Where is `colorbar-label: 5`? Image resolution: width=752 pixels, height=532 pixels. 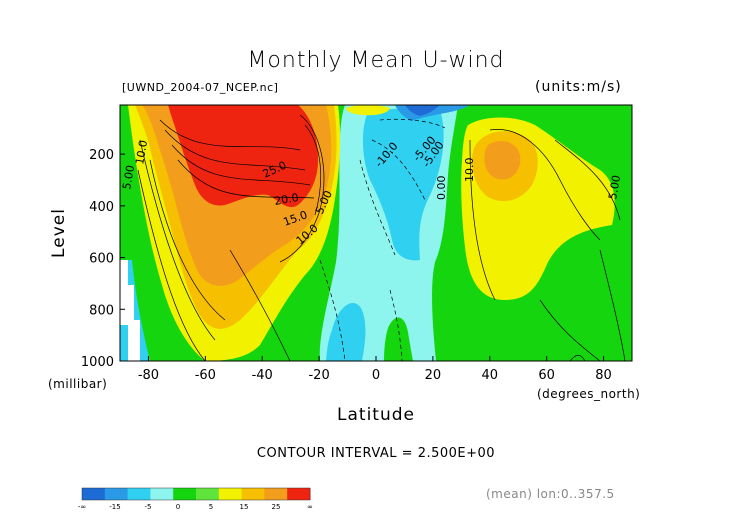
colorbar-label: 5 is located at coordinates (211, 507).